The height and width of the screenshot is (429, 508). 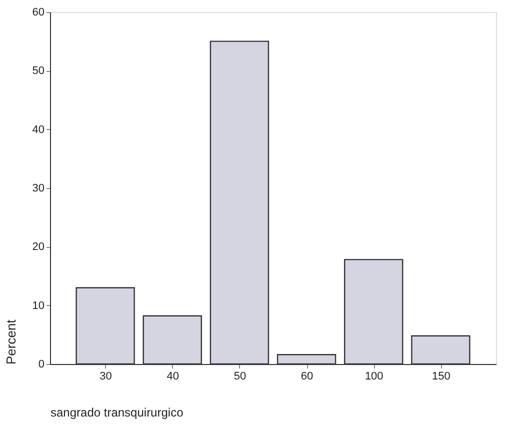 What do you see at coordinates (173, 376) in the screenshot?
I see `x-tick-label: 40` at bounding box center [173, 376].